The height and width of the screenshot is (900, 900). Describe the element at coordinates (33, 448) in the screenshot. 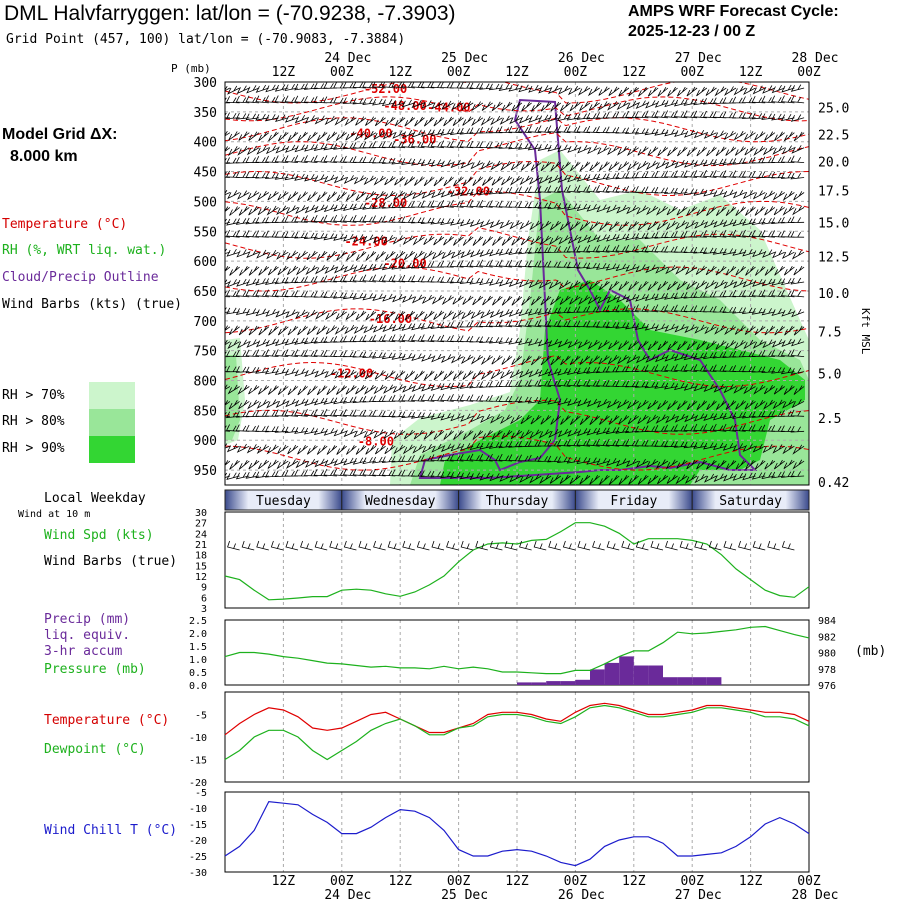

I see `legend-rh90: RH > 90%` at that location.